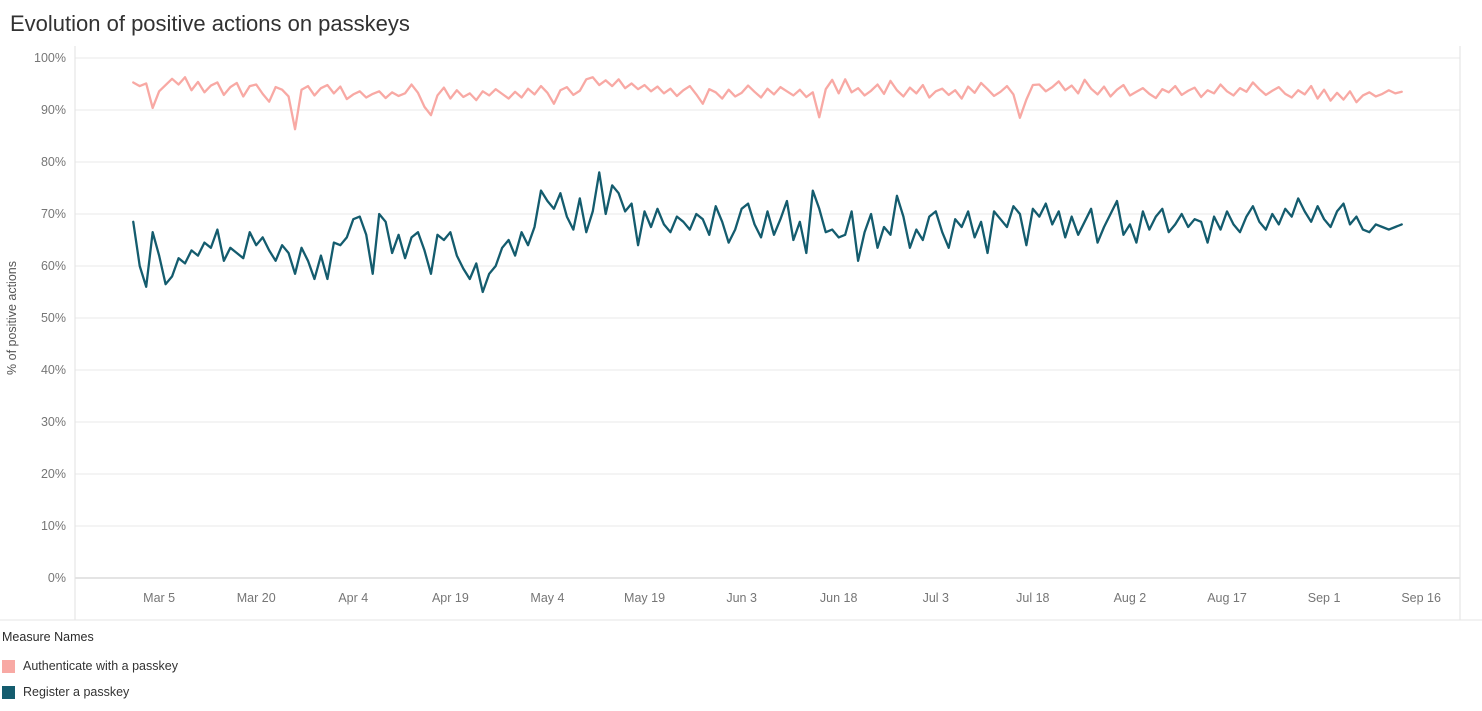  Describe the element at coordinates (1032, 598) in the screenshot. I see `x-tick-label-jul-18: Jul 18` at that location.